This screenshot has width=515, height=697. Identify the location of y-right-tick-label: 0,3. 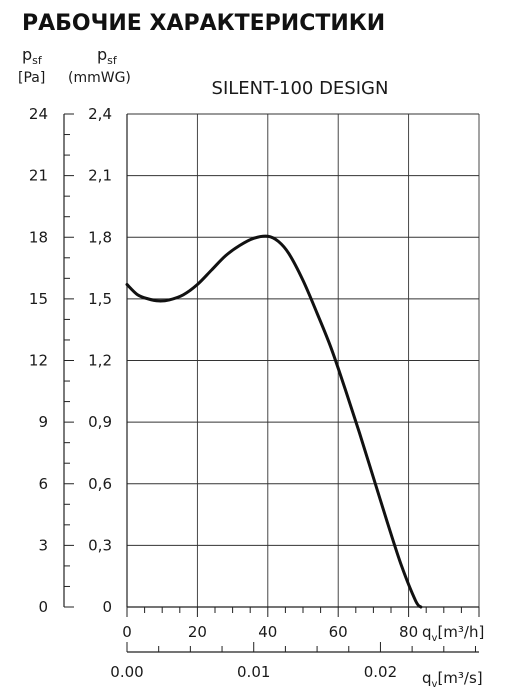
(100, 545).